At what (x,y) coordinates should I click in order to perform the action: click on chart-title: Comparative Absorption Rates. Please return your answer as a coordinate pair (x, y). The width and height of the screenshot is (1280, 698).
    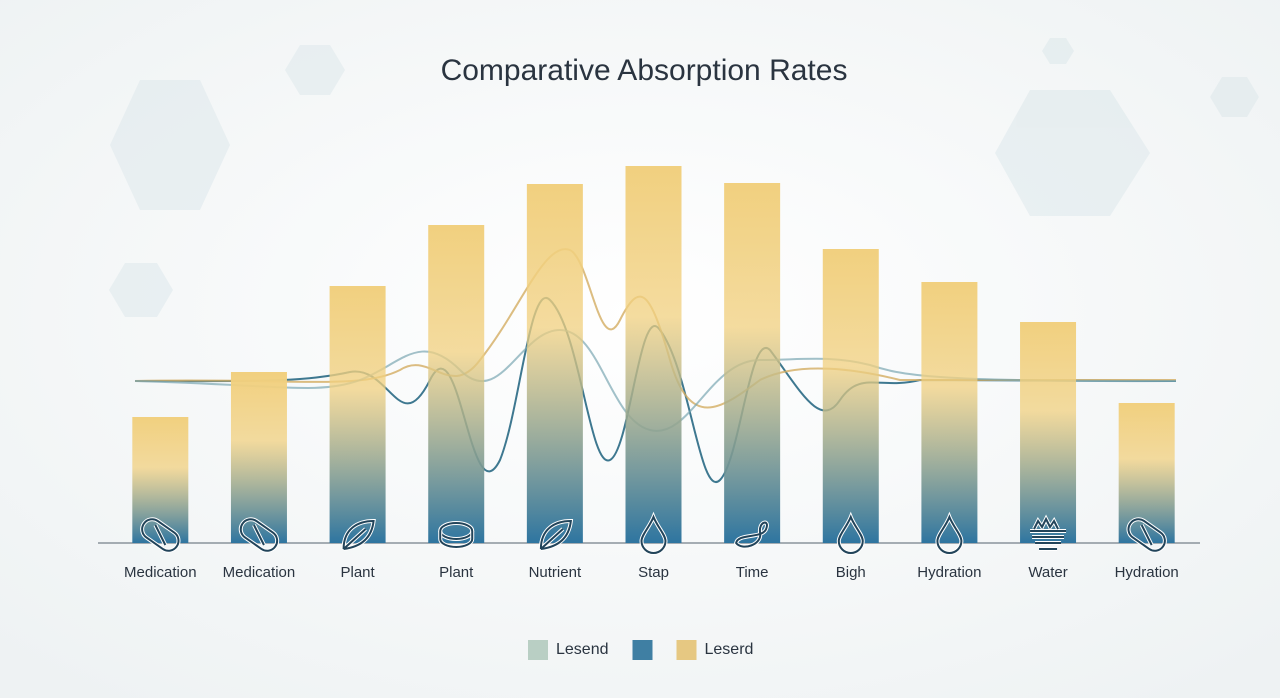
    Looking at the image, I should click on (644, 70).